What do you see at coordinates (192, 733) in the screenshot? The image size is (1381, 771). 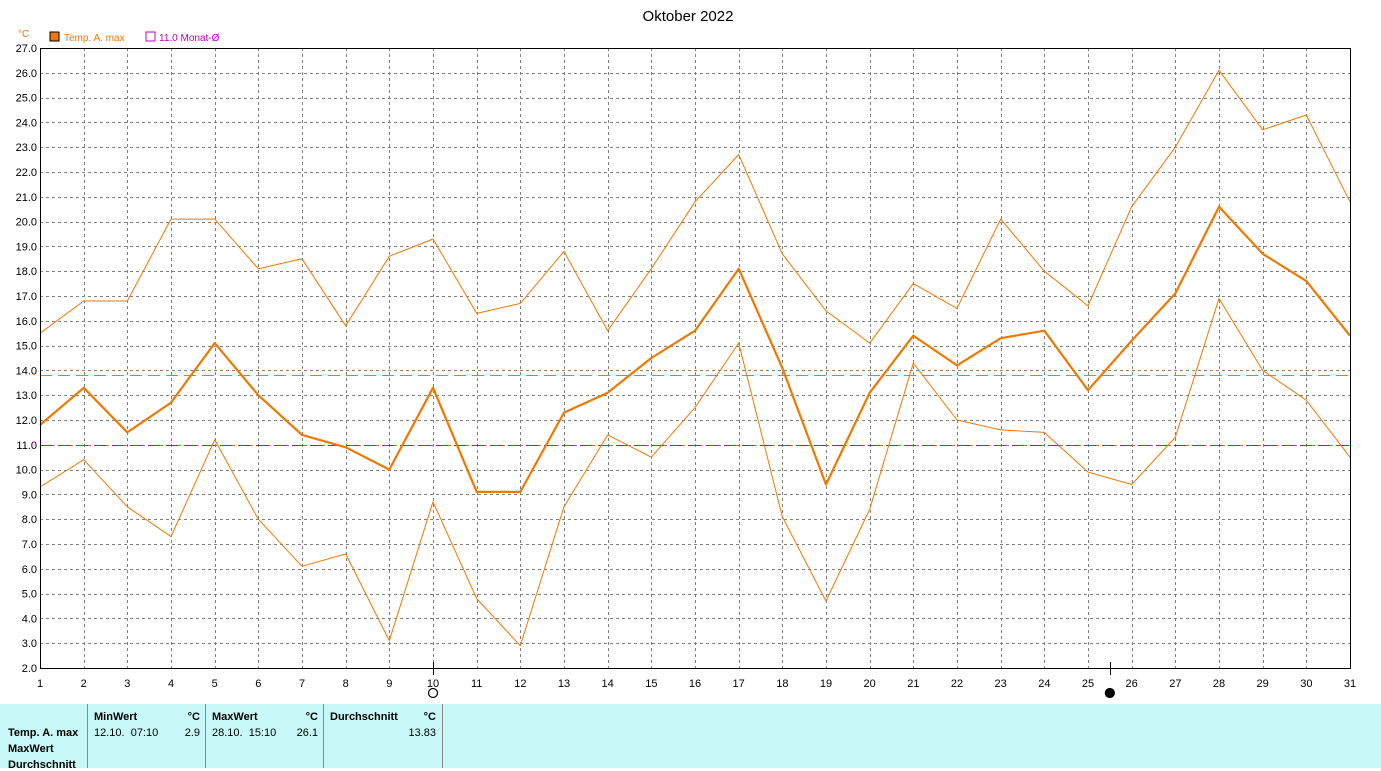 I see `minwert-value: 2.9` at bounding box center [192, 733].